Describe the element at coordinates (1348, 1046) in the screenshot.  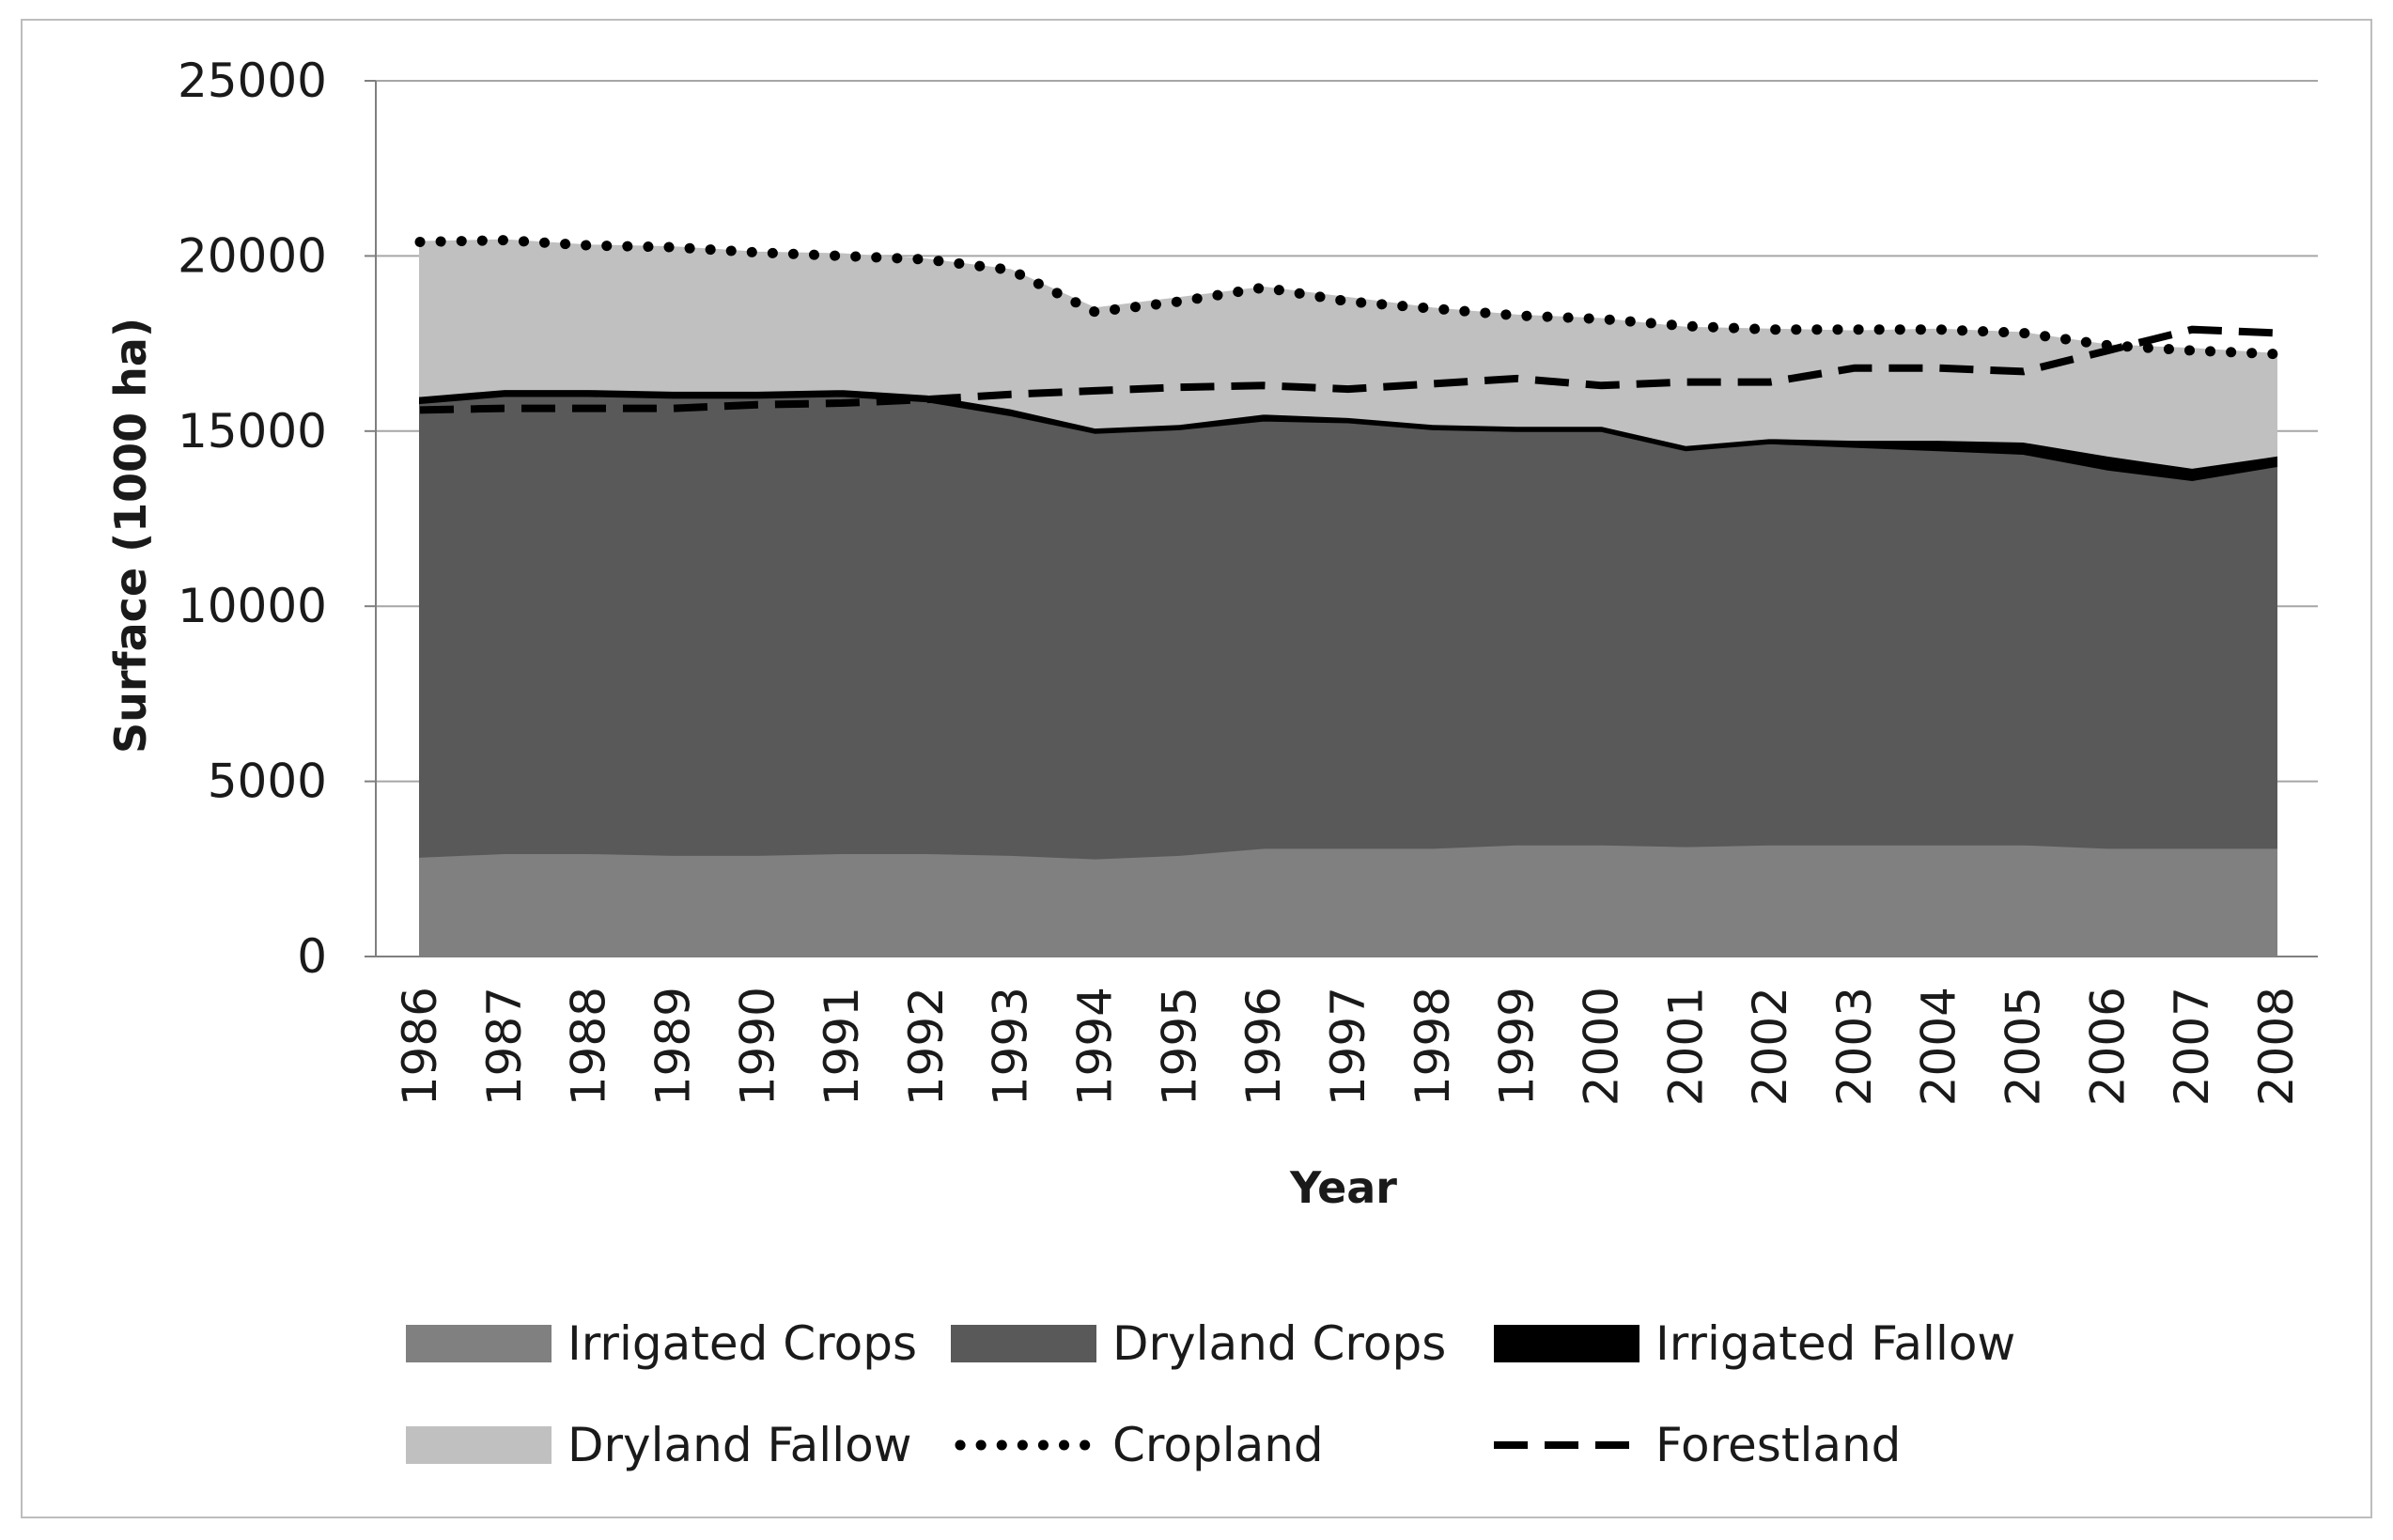
I see `x-tick-label-1997: 1997` at that location.